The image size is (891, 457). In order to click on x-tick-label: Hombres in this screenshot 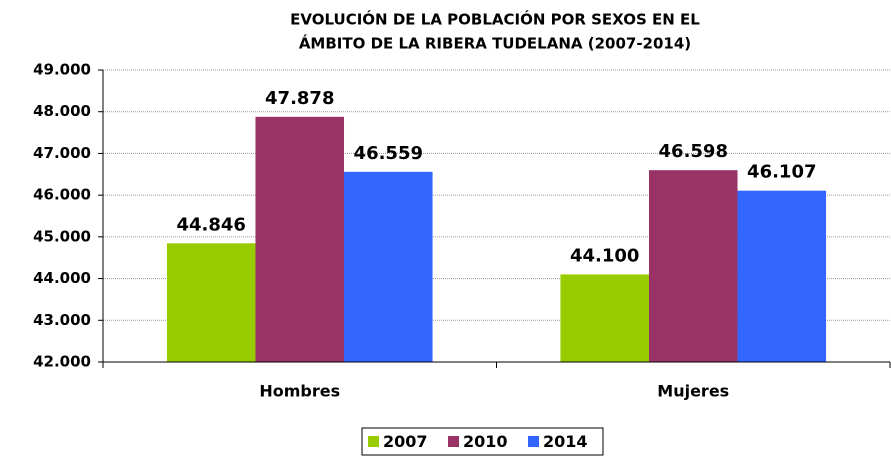, I will do `click(299, 391)`.